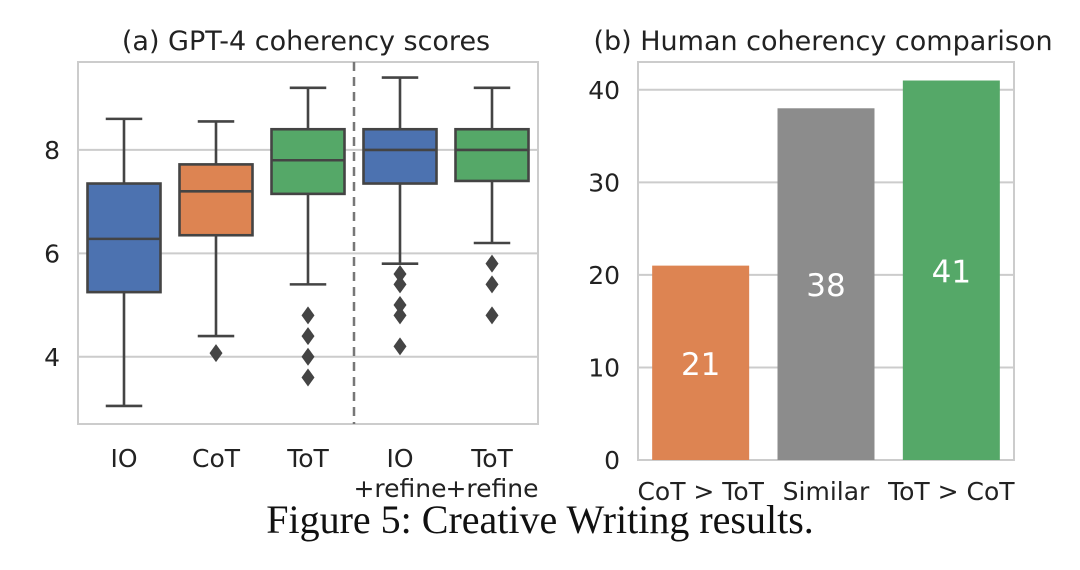 The height and width of the screenshot is (570, 1080). What do you see at coordinates (604, 182) in the screenshot?
I see `panel-b-y-tick-label: 30` at bounding box center [604, 182].